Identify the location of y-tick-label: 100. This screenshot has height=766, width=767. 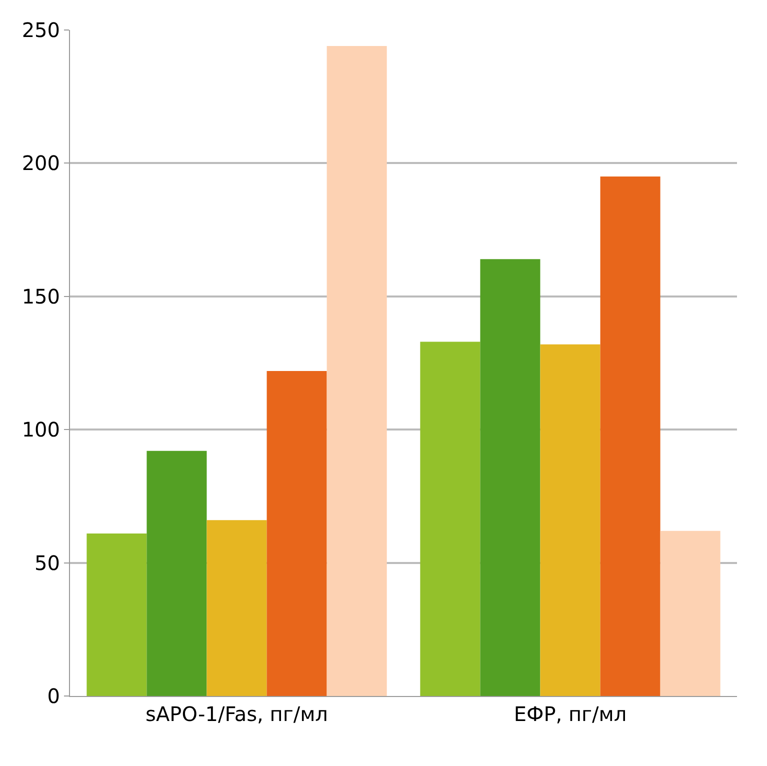
(41, 430).